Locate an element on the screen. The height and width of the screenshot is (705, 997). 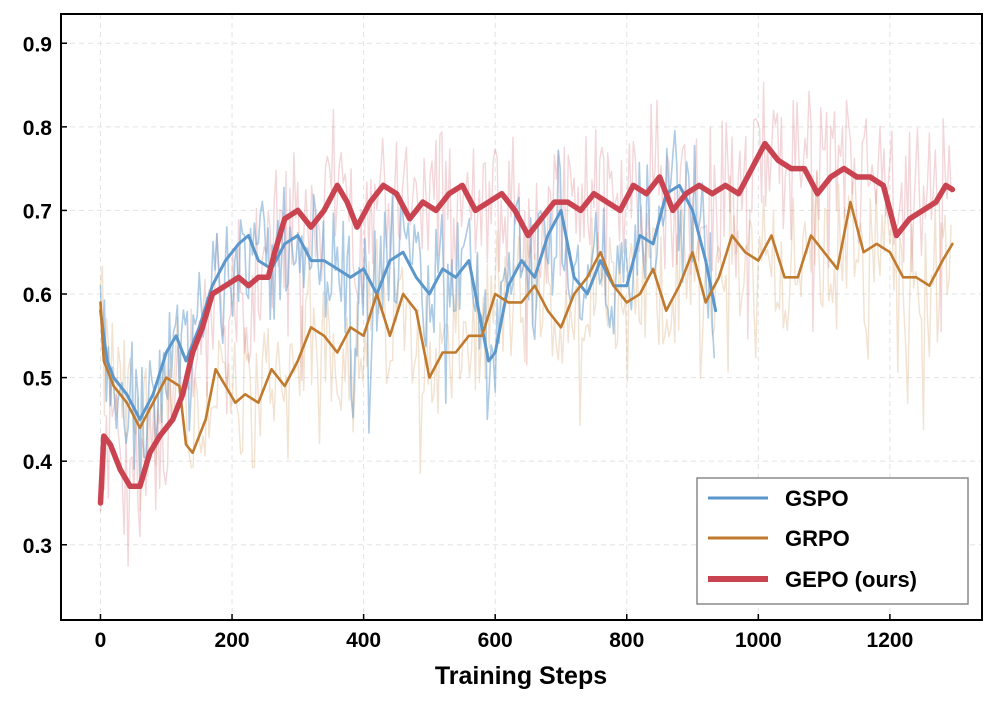
legend: GSPO GRPO GEPO (ours) is located at coordinates (832, 541).